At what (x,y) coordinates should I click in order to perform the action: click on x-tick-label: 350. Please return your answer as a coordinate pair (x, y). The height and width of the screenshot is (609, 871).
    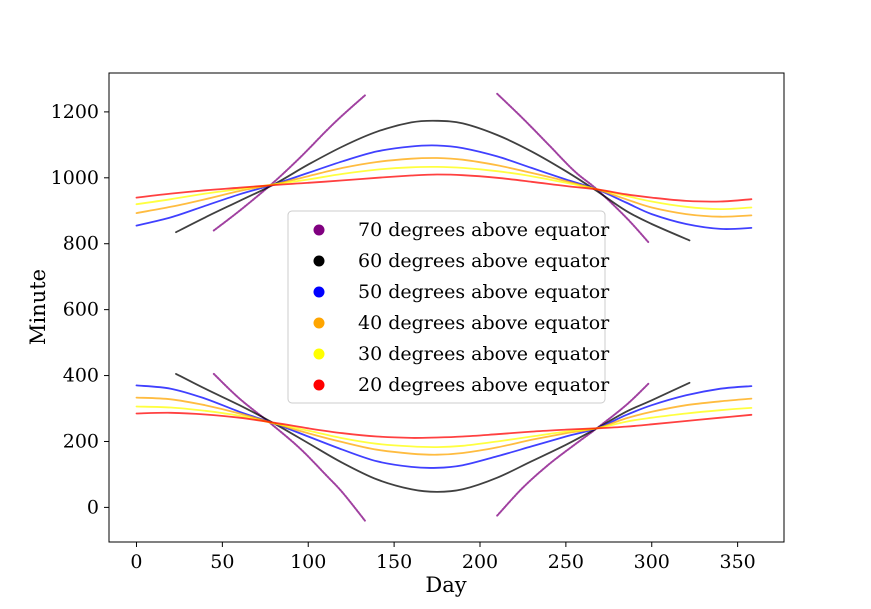
    Looking at the image, I should click on (737, 562).